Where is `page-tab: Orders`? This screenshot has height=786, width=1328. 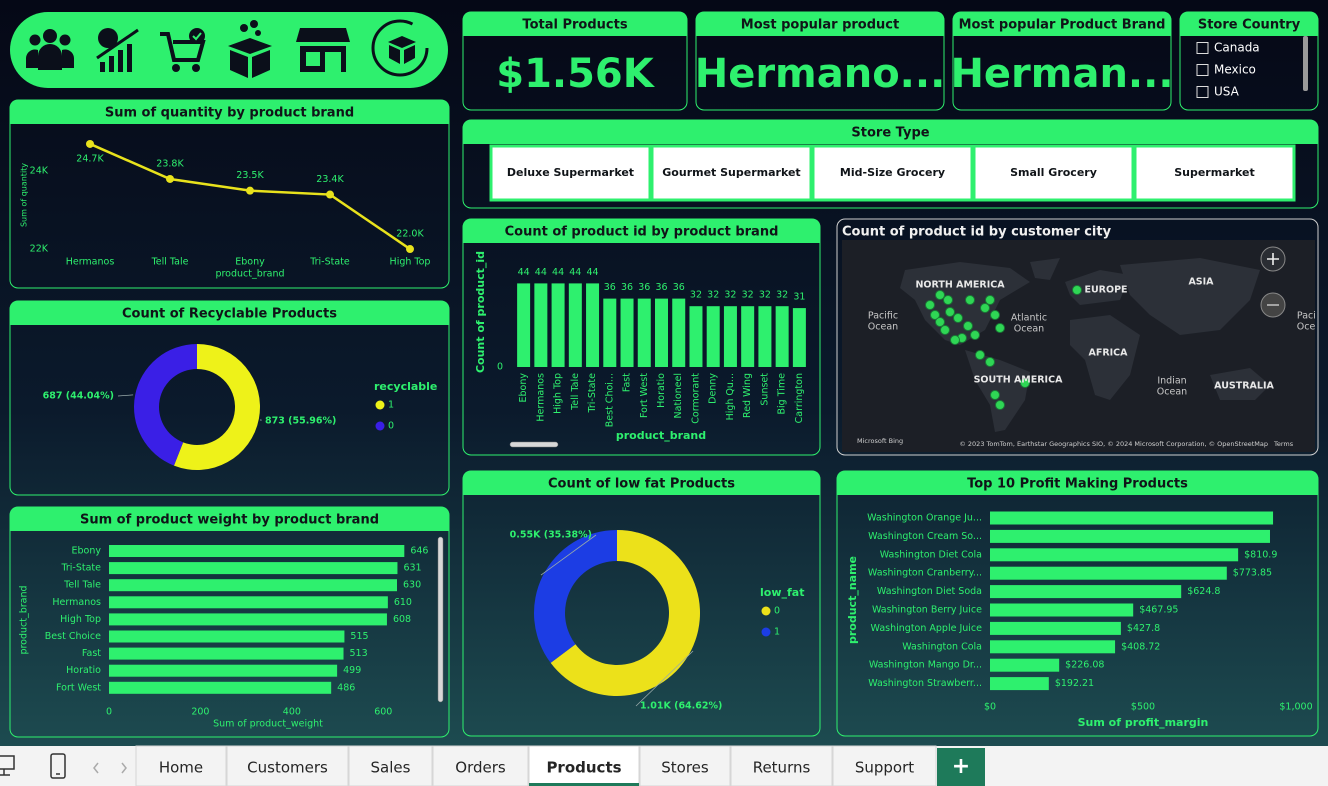 page-tab: Orders is located at coordinates (480, 765).